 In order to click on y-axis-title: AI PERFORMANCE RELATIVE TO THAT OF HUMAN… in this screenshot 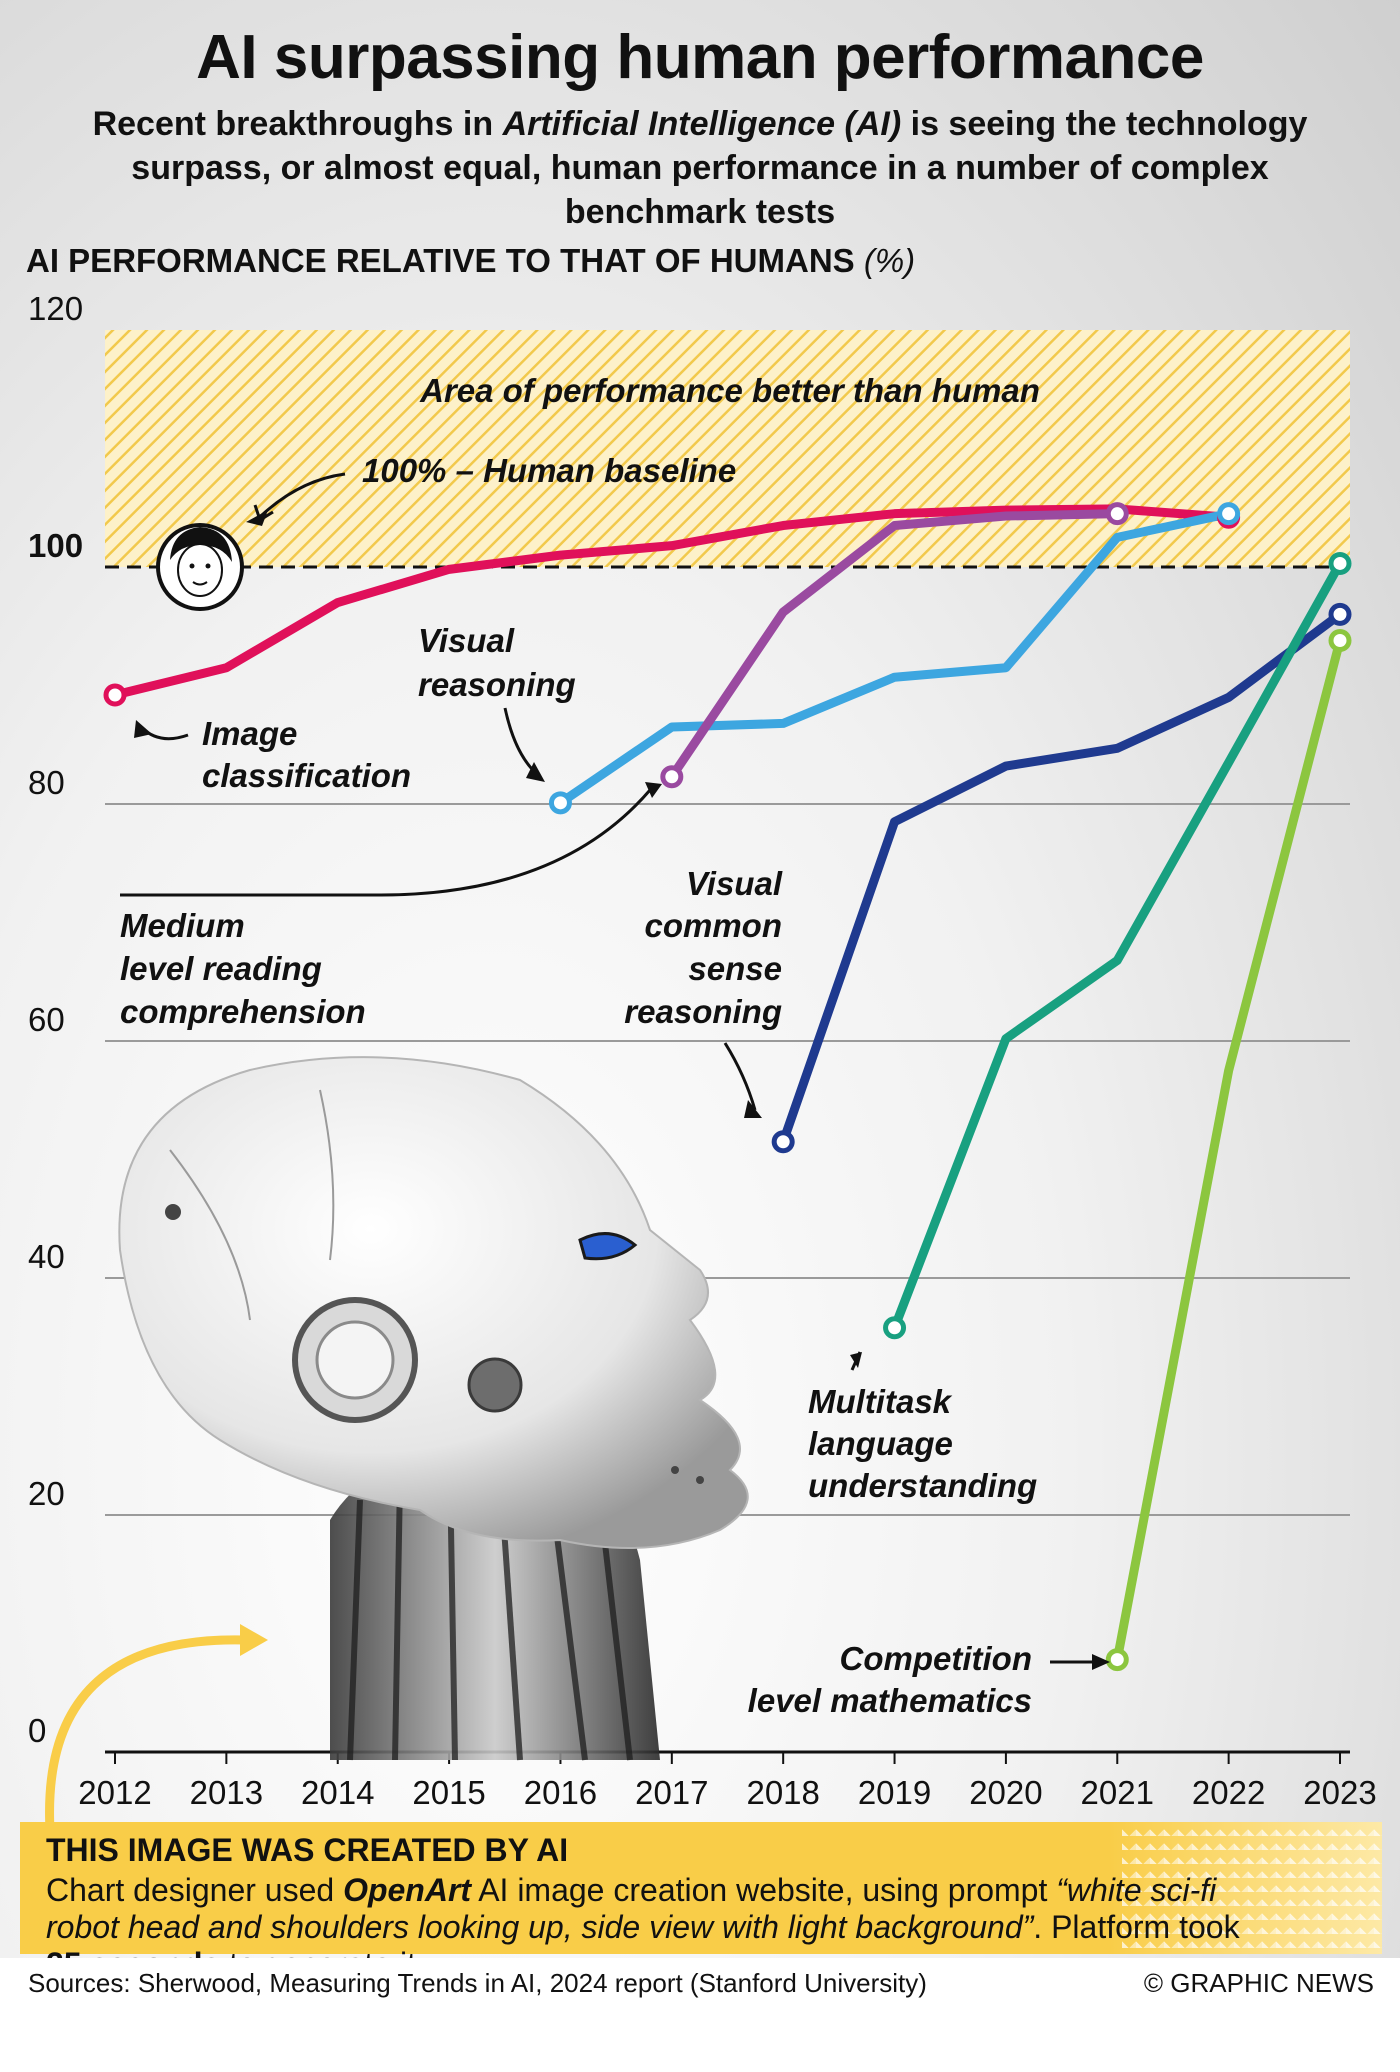, I will do `click(470, 261)`.